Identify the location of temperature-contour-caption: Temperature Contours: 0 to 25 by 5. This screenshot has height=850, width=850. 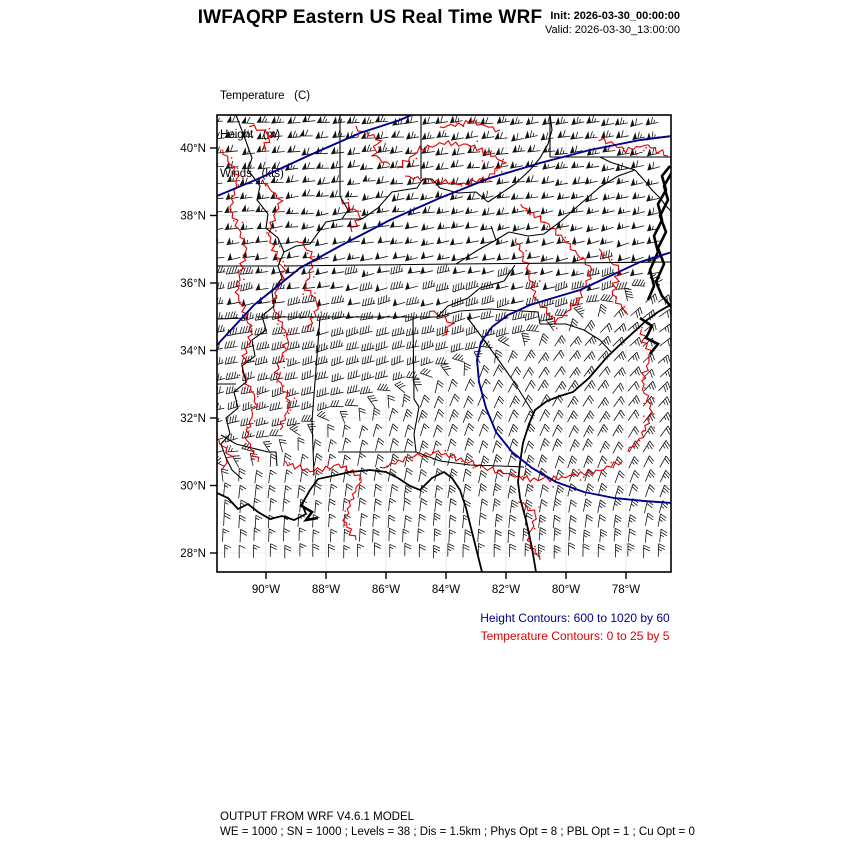
(575, 636).